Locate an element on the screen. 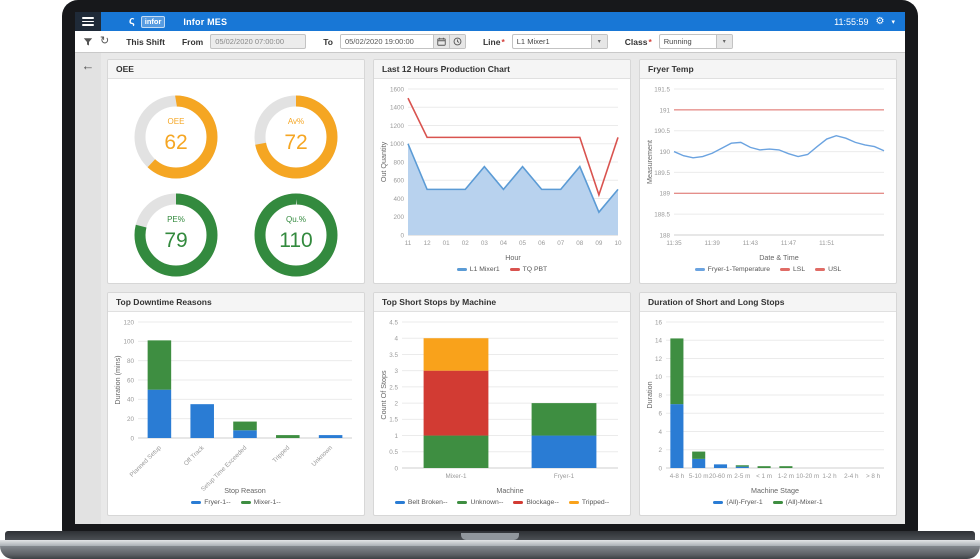  svg-text: PE% is located at coordinates (176, 219).